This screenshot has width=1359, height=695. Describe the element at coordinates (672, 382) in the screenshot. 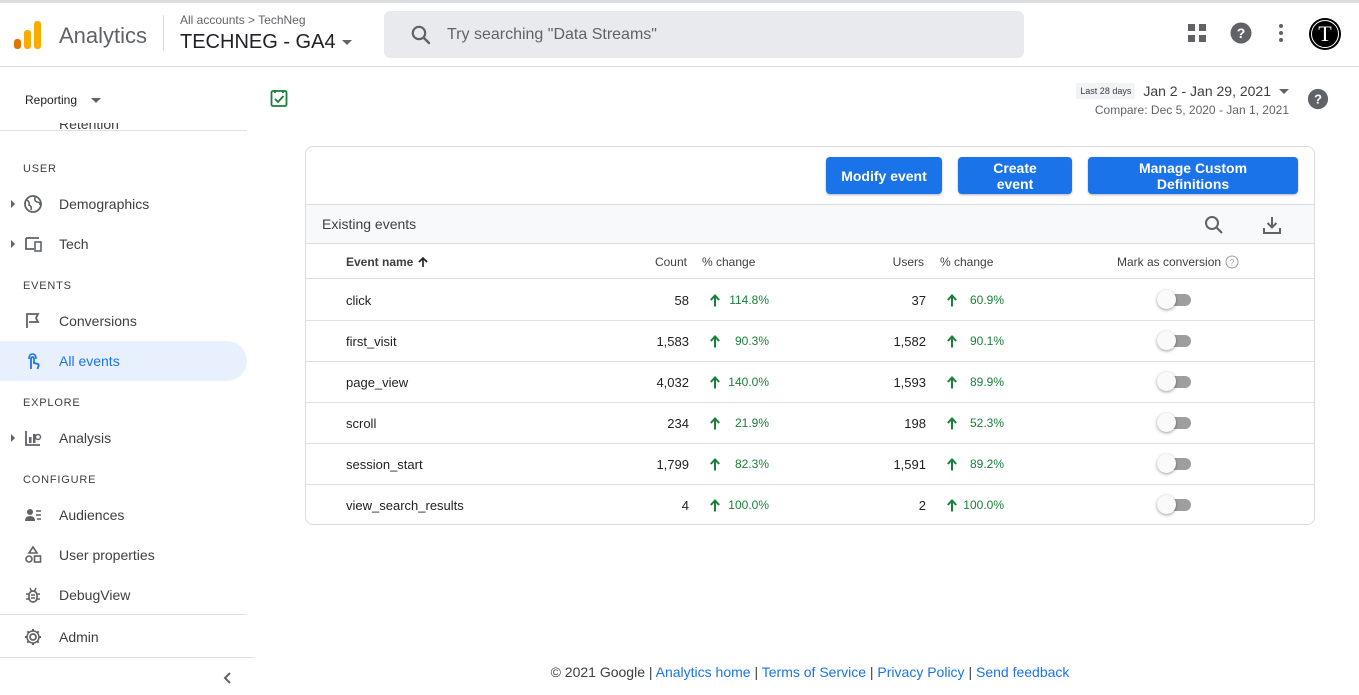

I see `count-cell: 4,032` at that location.